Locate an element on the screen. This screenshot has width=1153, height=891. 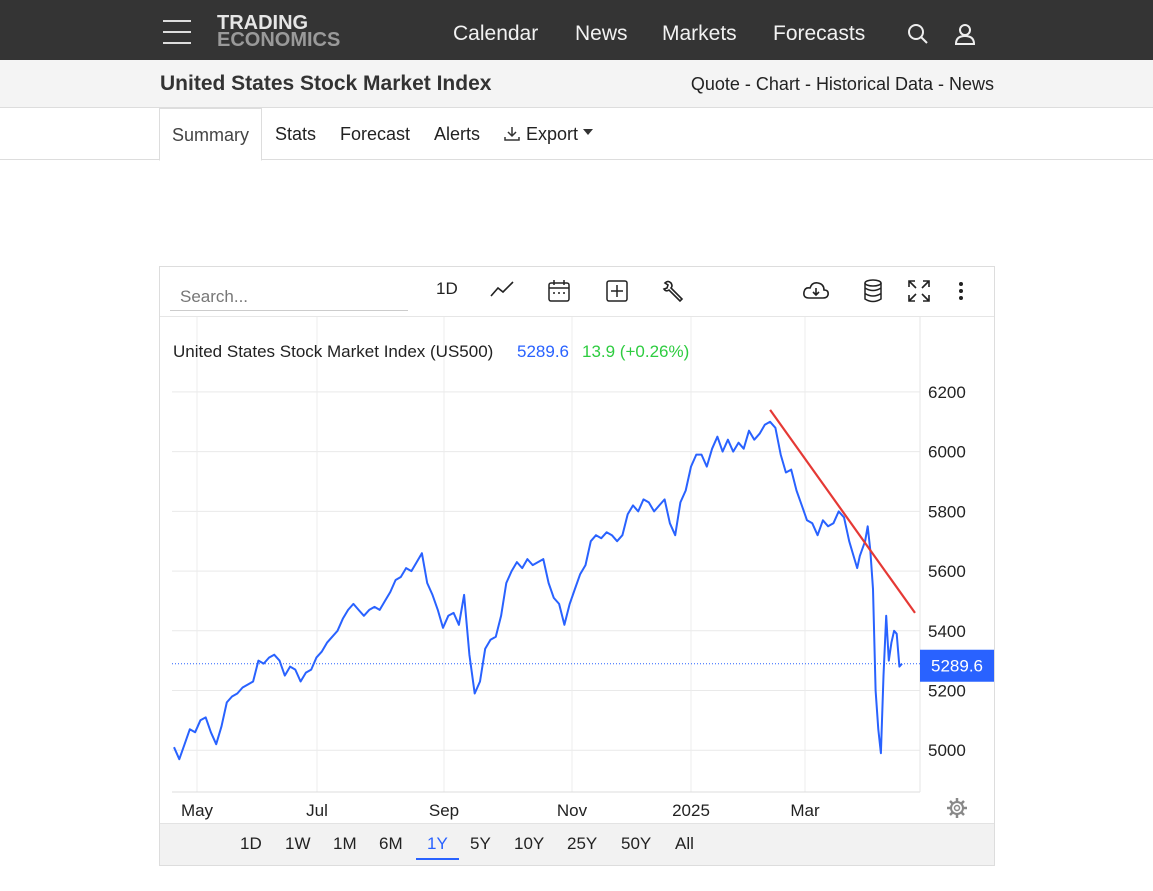
wrench-icon is located at coordinates (673, 293).